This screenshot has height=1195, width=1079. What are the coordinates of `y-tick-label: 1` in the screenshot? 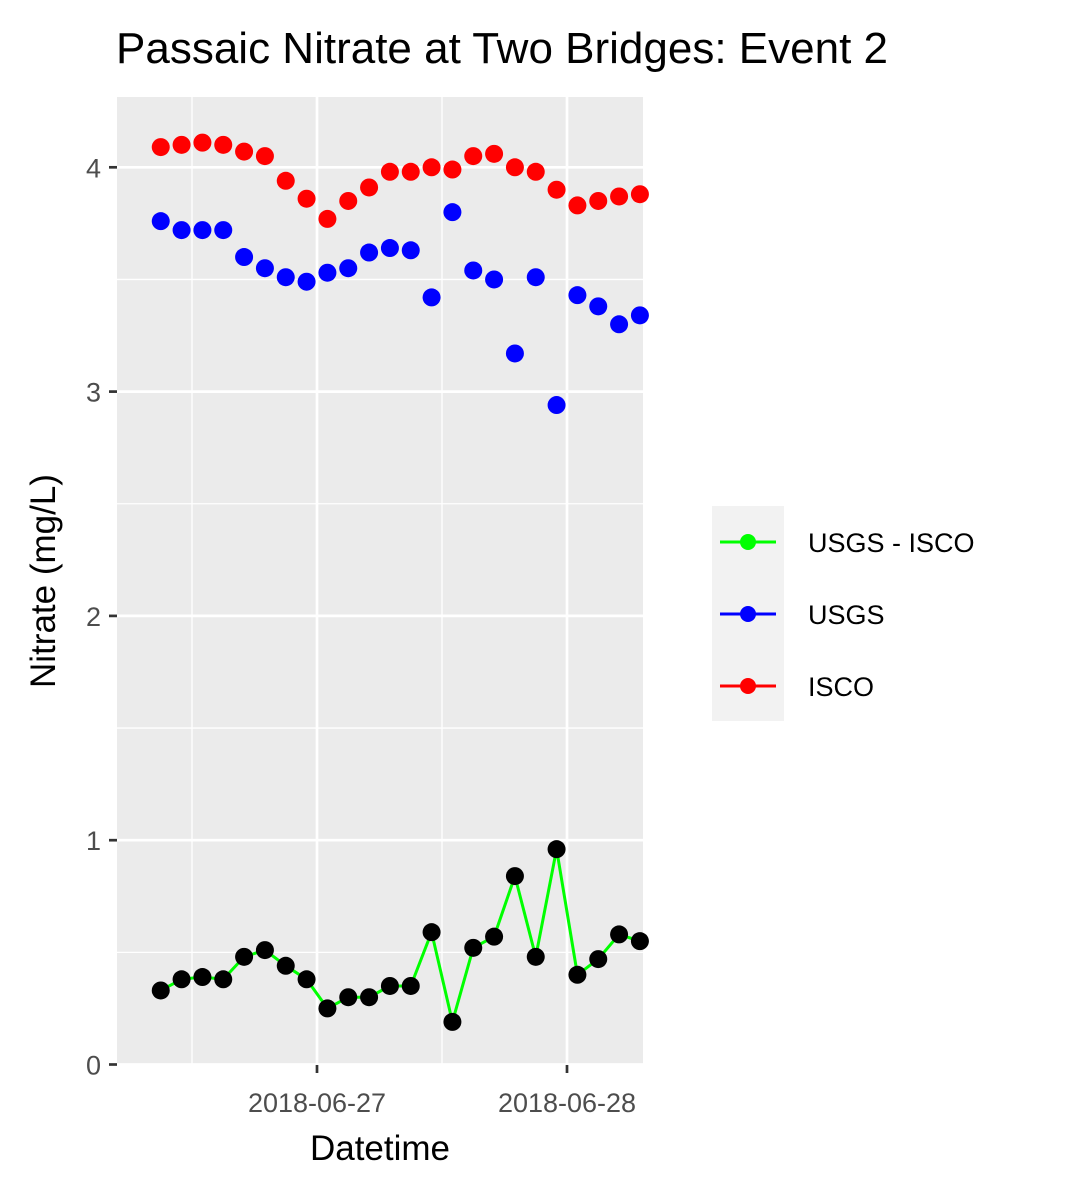 It's located at (93, 841).